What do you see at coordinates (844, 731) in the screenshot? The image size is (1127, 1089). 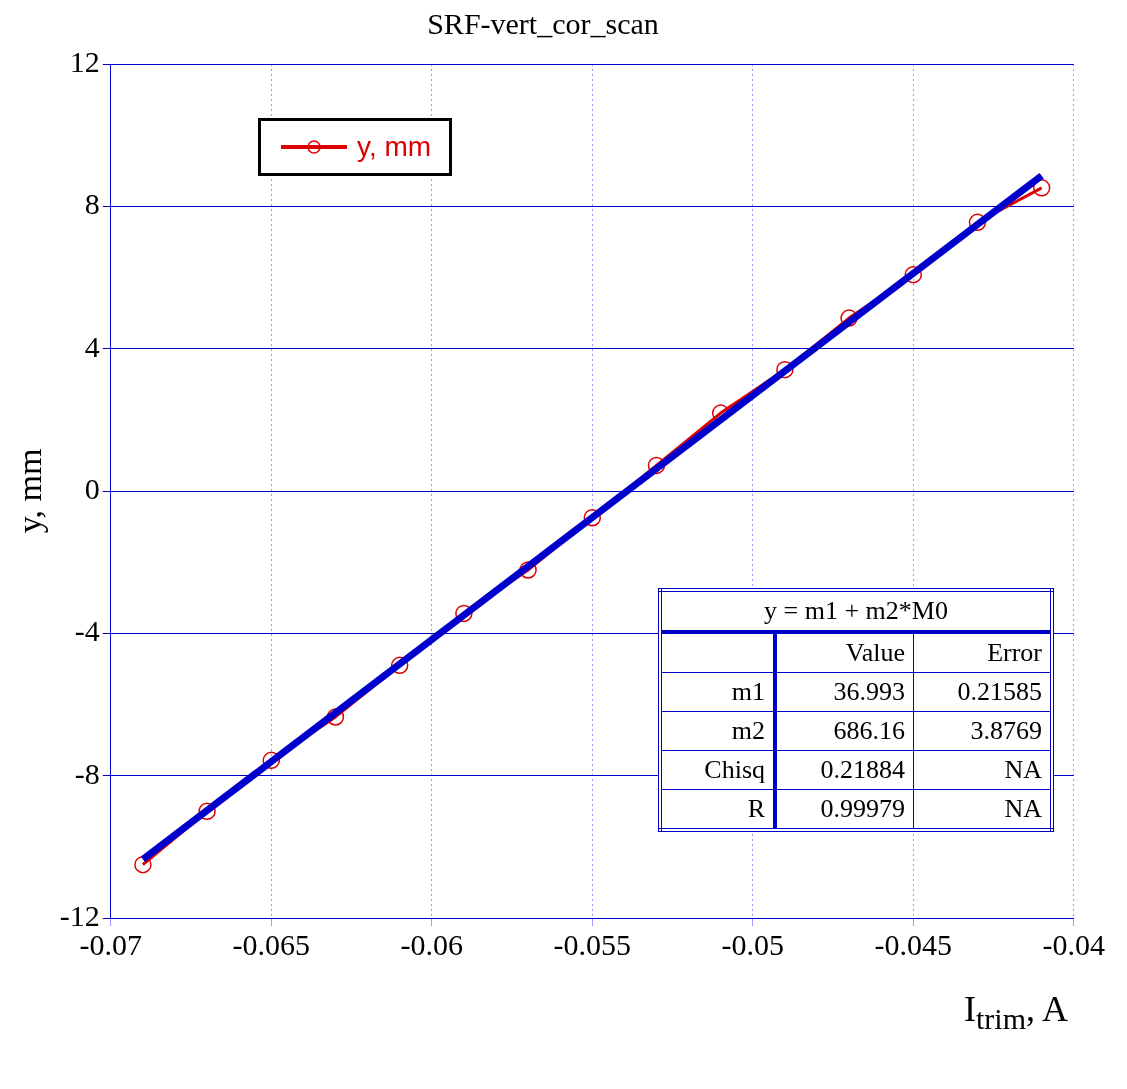 I see `annotation: 686.16` at bounding box center [844, 731].